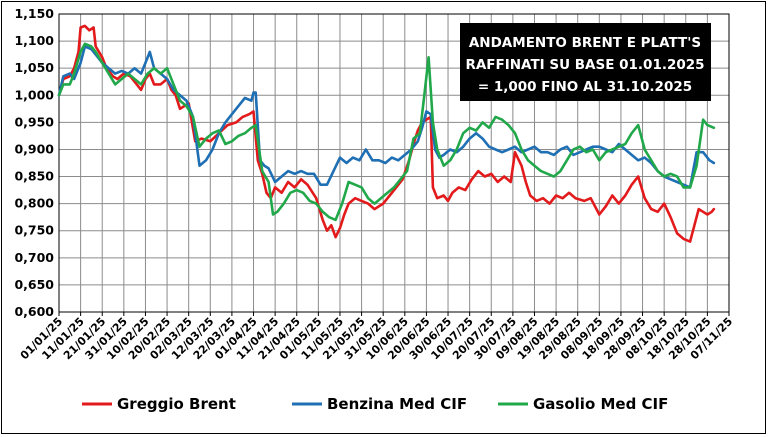 The width and height of the screenshot is (769, 437). I want to click on y-tick-label: 0,600, so click(34, 311).